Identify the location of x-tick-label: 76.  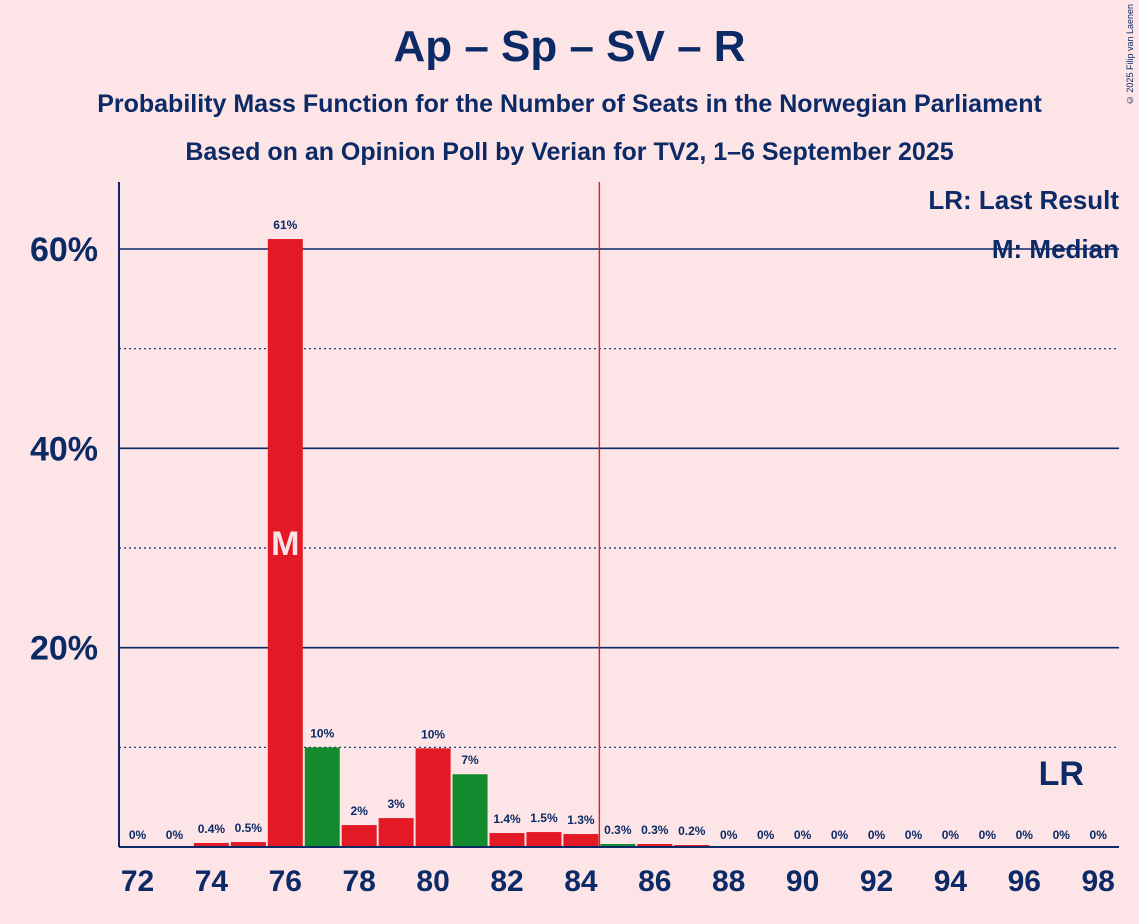
(285, 881).